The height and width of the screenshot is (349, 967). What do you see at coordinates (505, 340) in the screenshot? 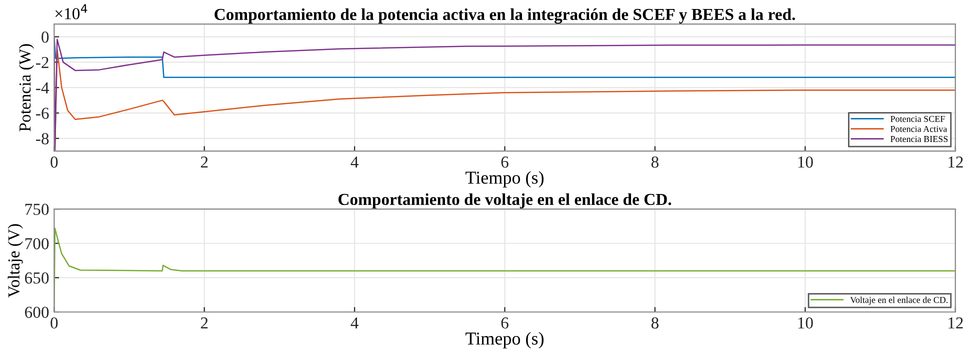
I see `x-axis-title: Timepo (s)` at bounding box center [505, 340].